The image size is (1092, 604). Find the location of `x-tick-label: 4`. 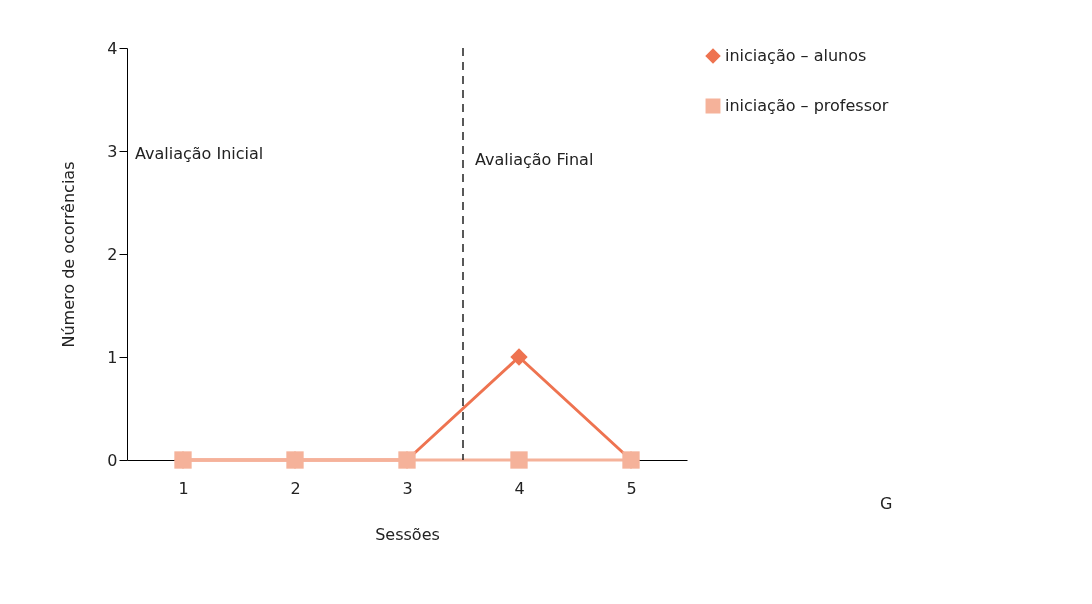

x-tick-label: 4 is located at coordinates (519, 488).